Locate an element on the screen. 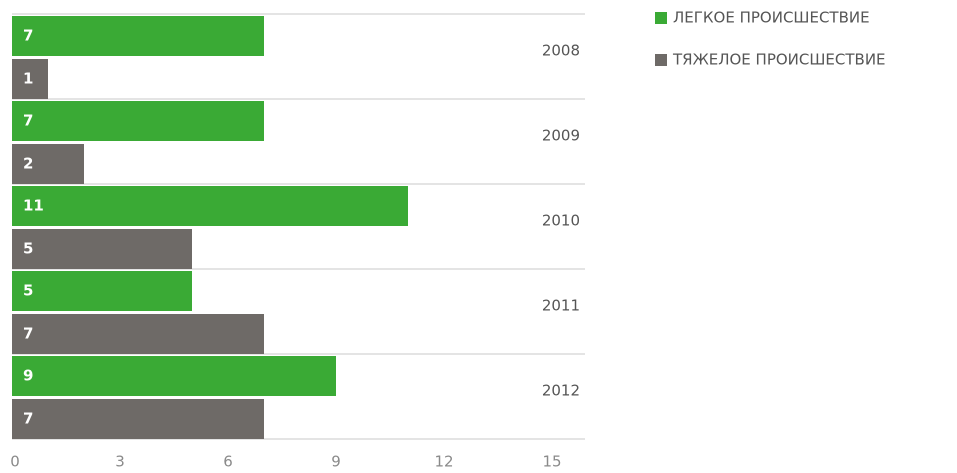  category-label: 2012 is located at coordinates (561, 391).